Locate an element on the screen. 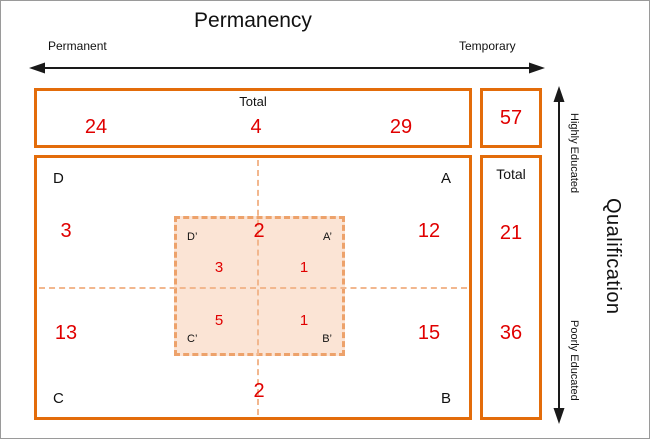 This screenshot has height=439, width=650. grand-total-box: 57 is located at coordinates (511, 118).